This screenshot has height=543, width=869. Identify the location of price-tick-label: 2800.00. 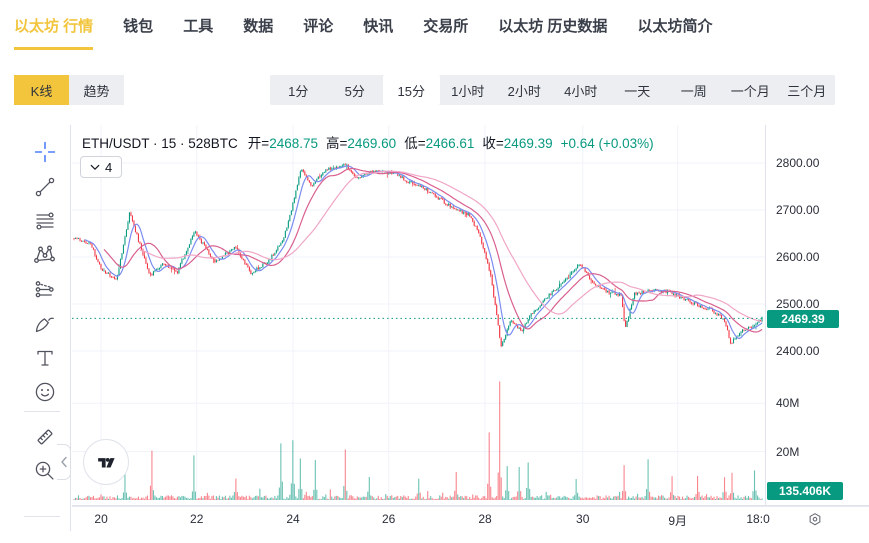
(798, 163).